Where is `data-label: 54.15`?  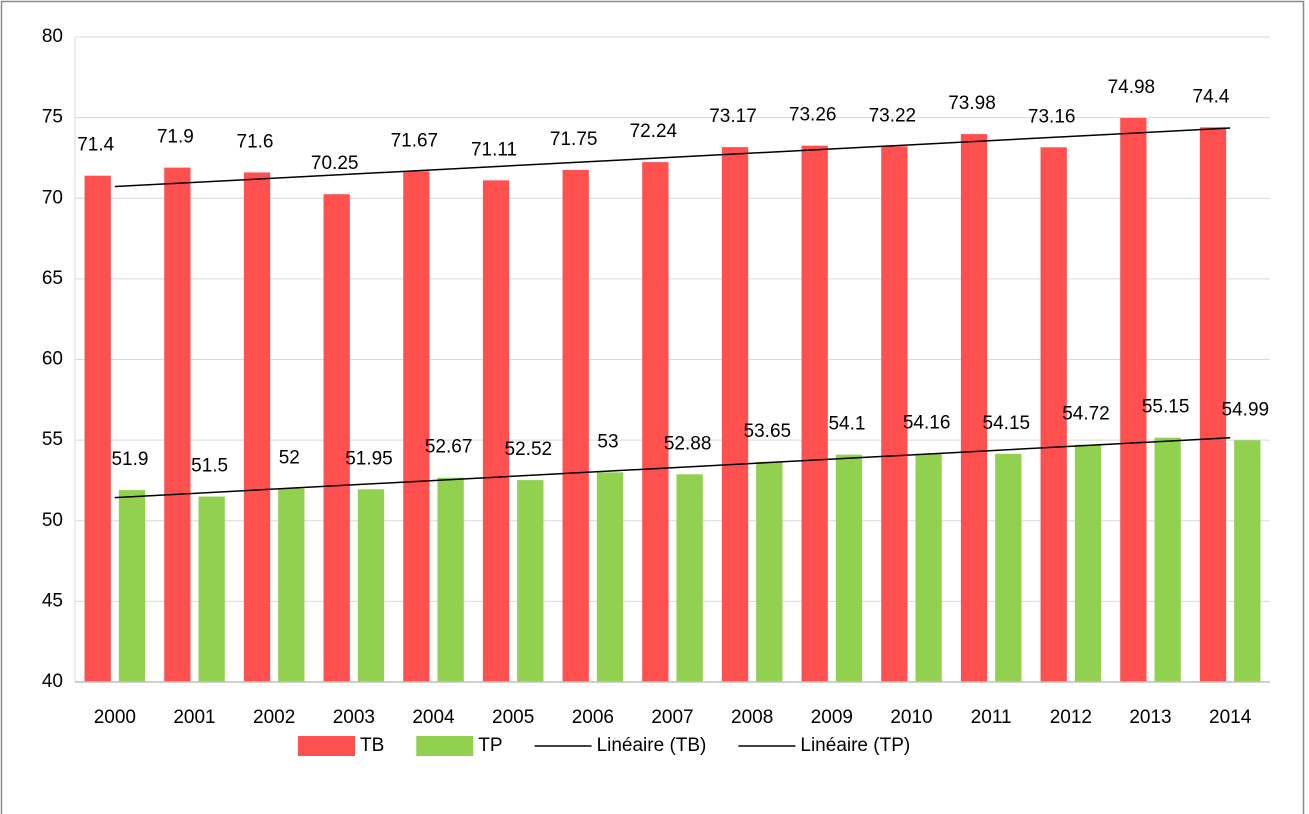 data-label: 54.15 is located at coordinates (1007, 423).